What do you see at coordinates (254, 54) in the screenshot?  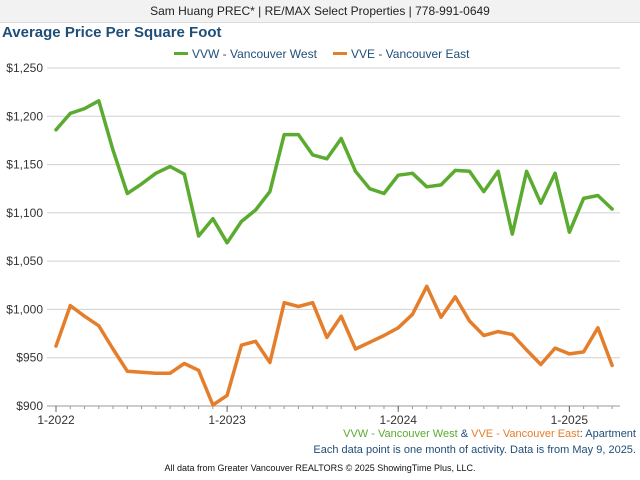 I see `legend-label-vvw: VVW - Vancouver West` at bounding box center [254, 54].